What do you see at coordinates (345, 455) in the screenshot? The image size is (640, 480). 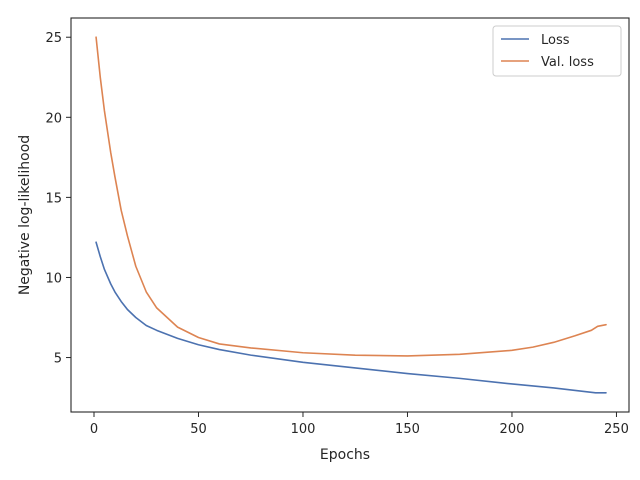 I see `x-axis-title: Epochs` at bounding box center [345, 455].